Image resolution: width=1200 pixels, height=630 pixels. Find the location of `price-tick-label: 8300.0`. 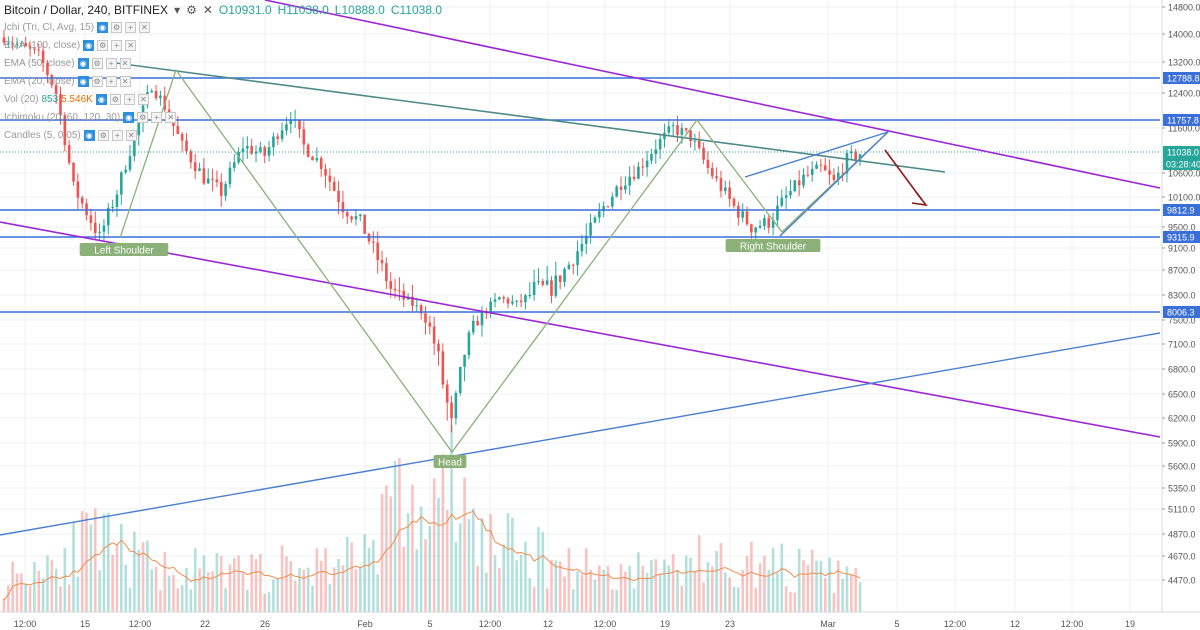

price-tick-label: 8300.0 is located at coordinates (1182, 296).